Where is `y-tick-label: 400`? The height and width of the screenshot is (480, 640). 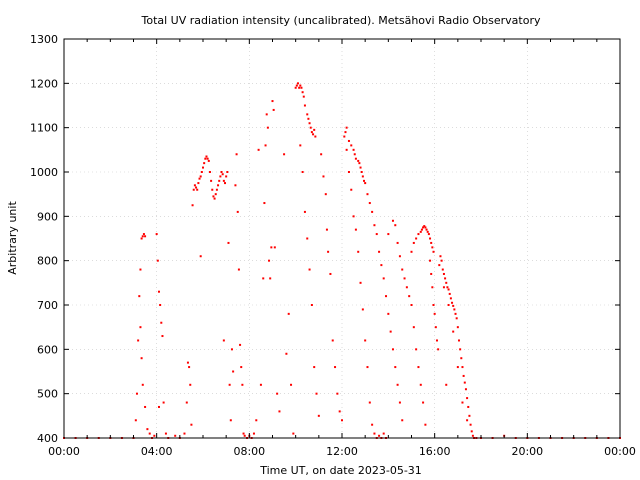
y-tick-label: 400 is located at coordinates (47, 438).